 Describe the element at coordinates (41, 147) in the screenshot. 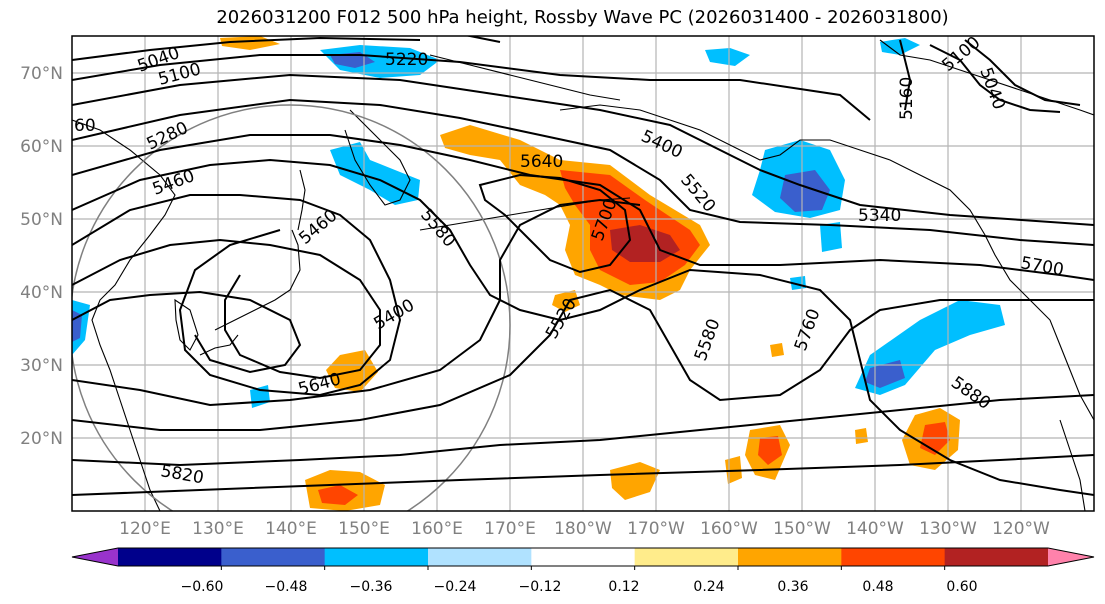

I see `lat-label: 60°N` at that location.